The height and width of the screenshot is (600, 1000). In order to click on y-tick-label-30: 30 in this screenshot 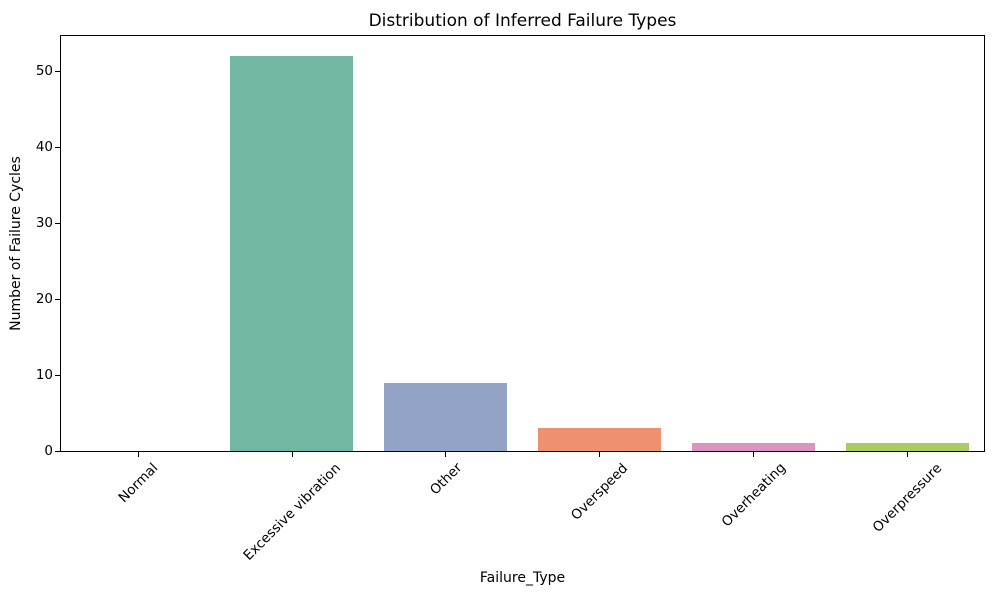, I will do `click(44, 223)`.